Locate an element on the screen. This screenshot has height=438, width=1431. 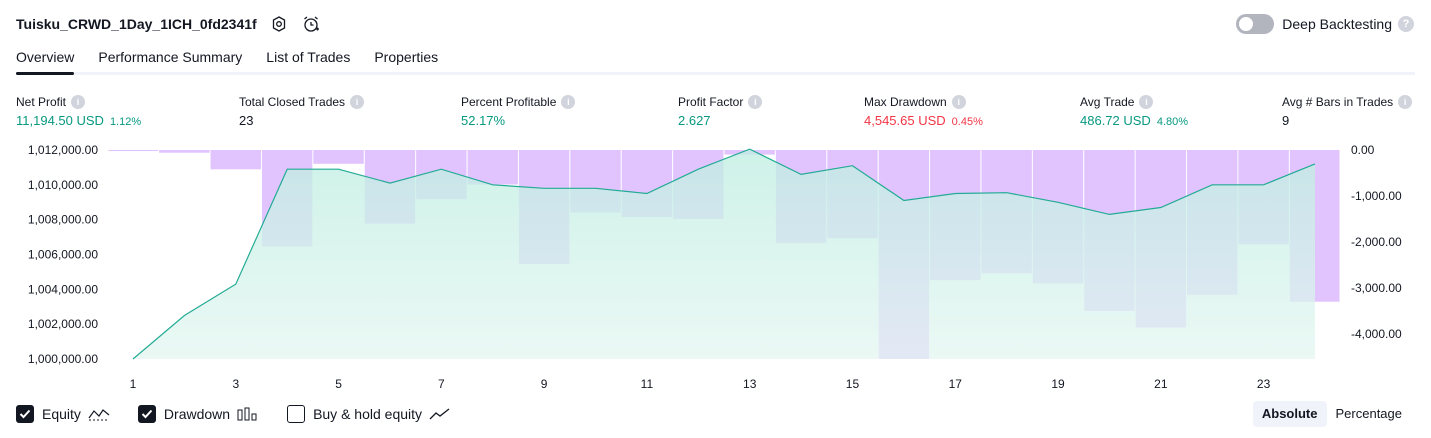
percentage-button: Percentage is located at coordinates (1369, 413).